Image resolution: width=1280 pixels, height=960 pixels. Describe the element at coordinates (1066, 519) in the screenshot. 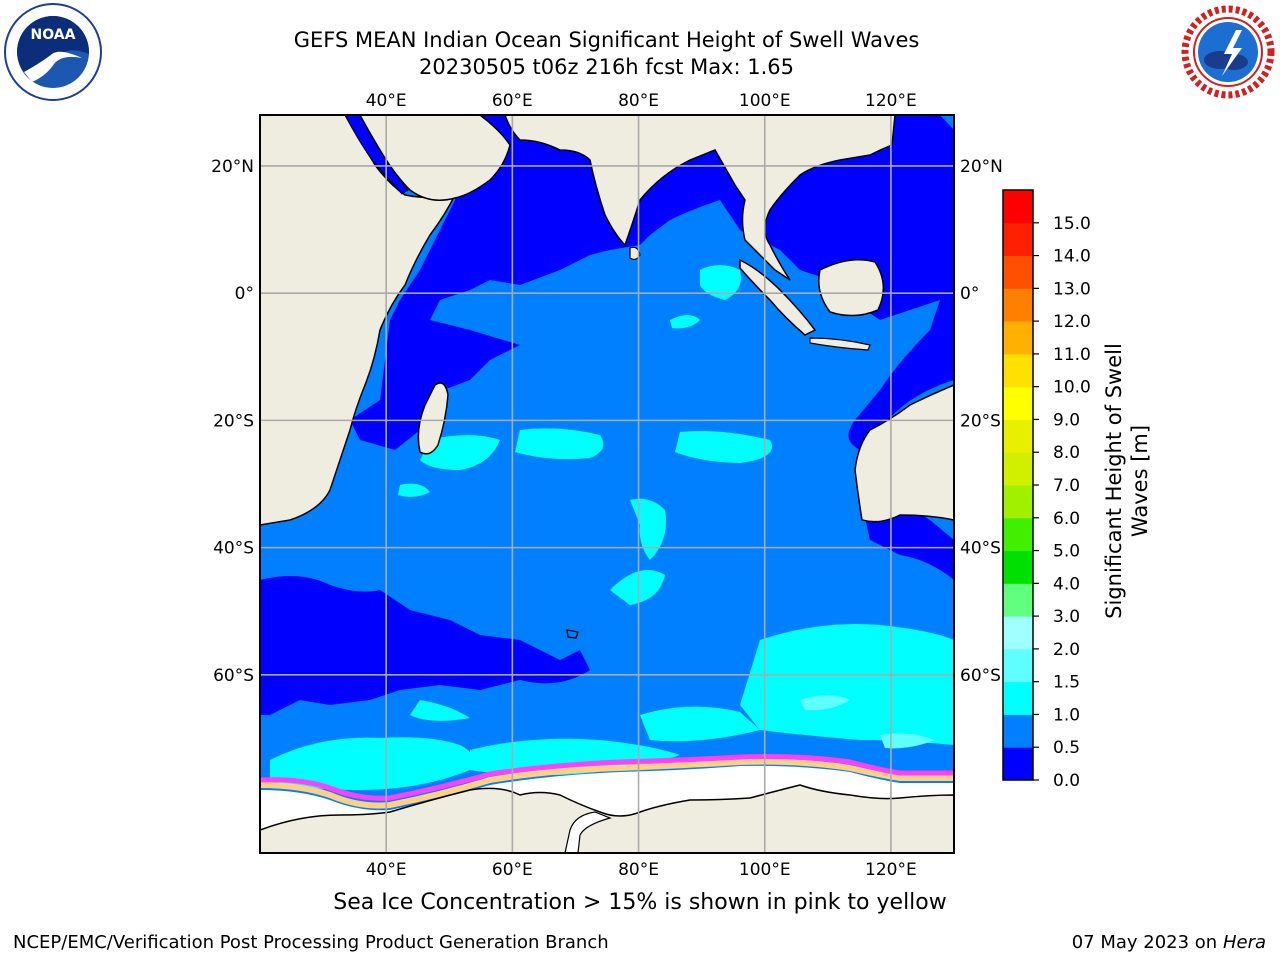

I see `colorbar-tick-label: 6.0` at that location.